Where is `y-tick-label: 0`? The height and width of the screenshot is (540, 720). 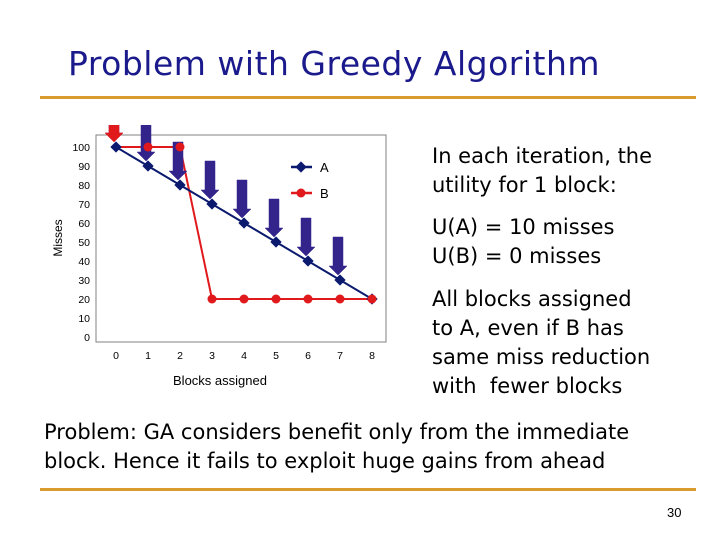
y-tick-label: 0 is located at coordinates (87, 338).